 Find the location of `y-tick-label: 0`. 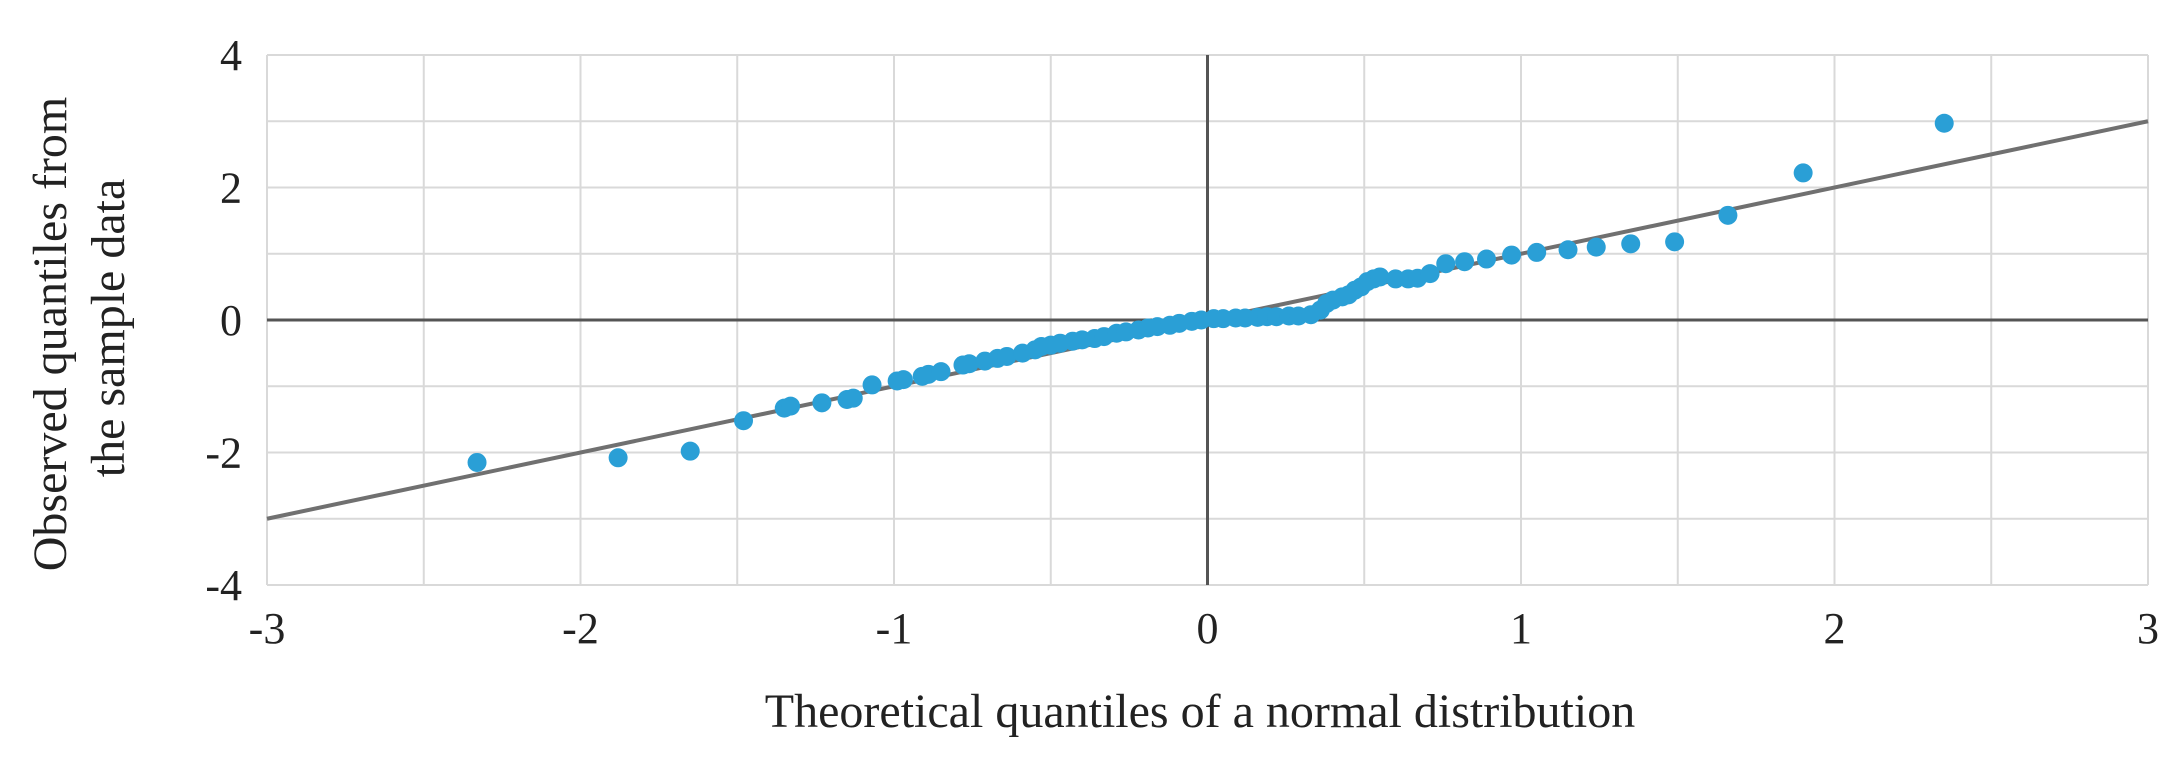

y-tick-label: 0 is located at coordinates (231, 320).